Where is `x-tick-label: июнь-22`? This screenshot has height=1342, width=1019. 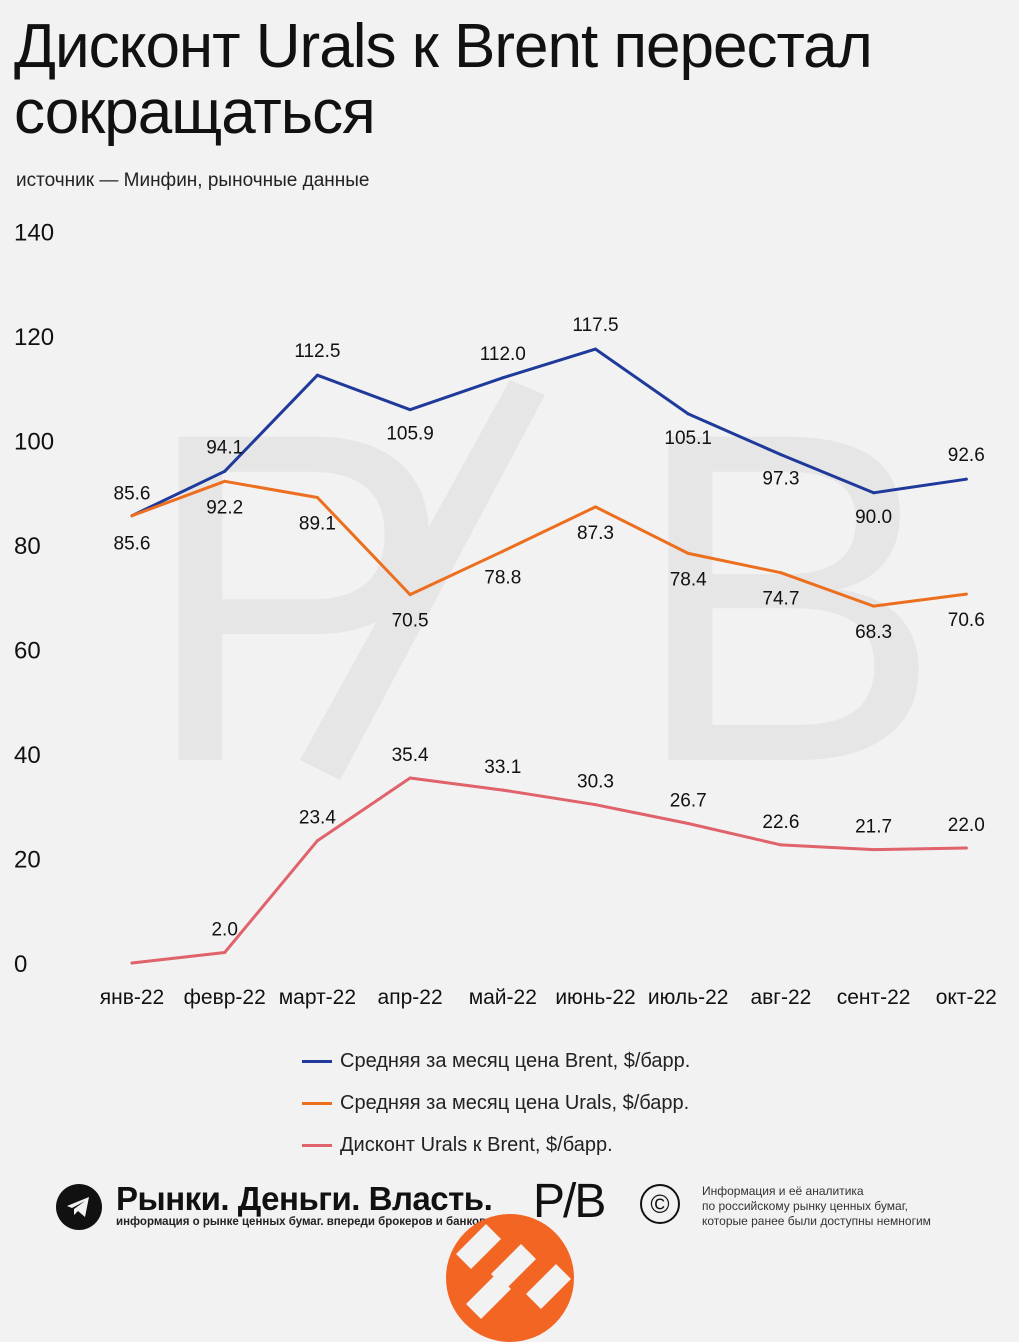
x-tick-label: июнь-22 is located at coordinates (595, 997).